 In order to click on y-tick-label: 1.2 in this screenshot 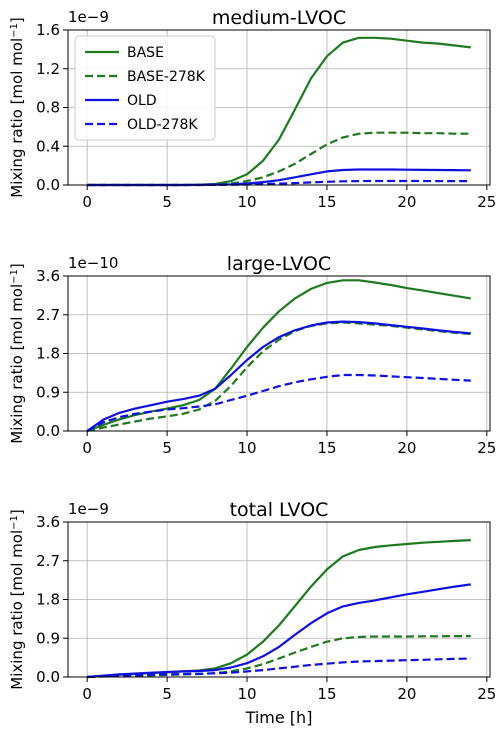, I will do `click(48, 69)`.